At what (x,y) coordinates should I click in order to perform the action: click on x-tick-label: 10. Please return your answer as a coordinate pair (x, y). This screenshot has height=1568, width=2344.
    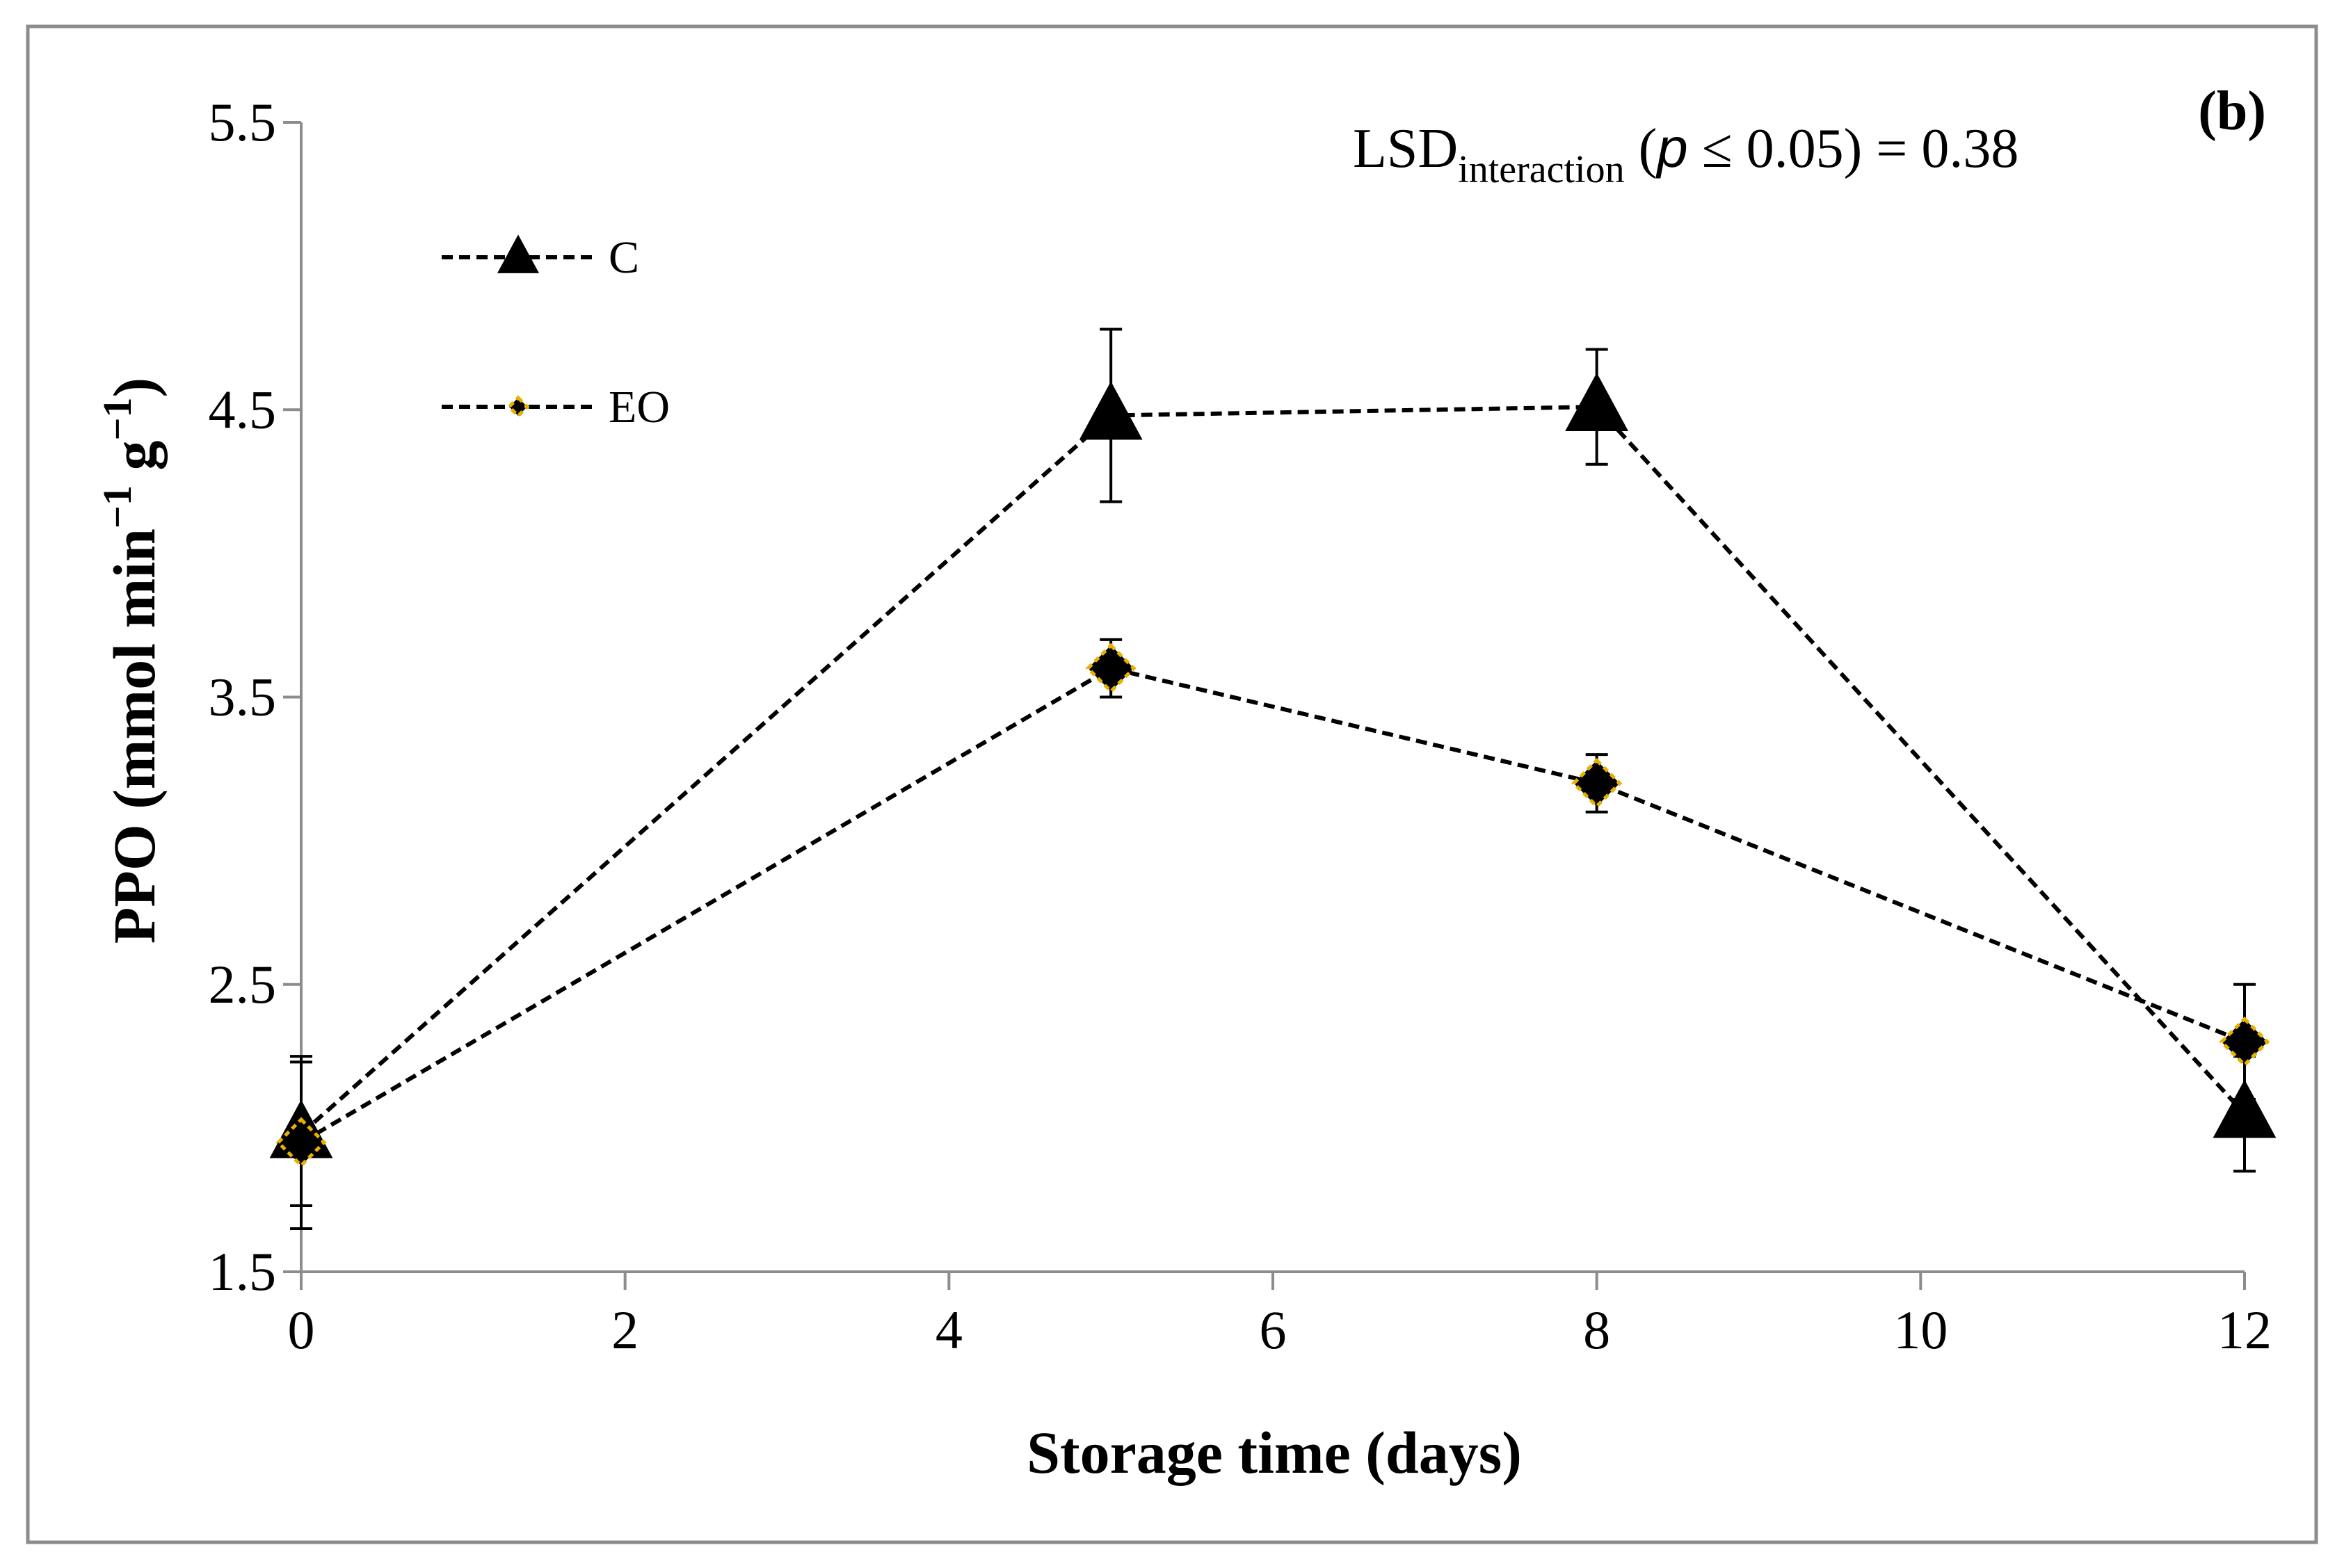
    Looking at the image, I should click on (1920, 1330).